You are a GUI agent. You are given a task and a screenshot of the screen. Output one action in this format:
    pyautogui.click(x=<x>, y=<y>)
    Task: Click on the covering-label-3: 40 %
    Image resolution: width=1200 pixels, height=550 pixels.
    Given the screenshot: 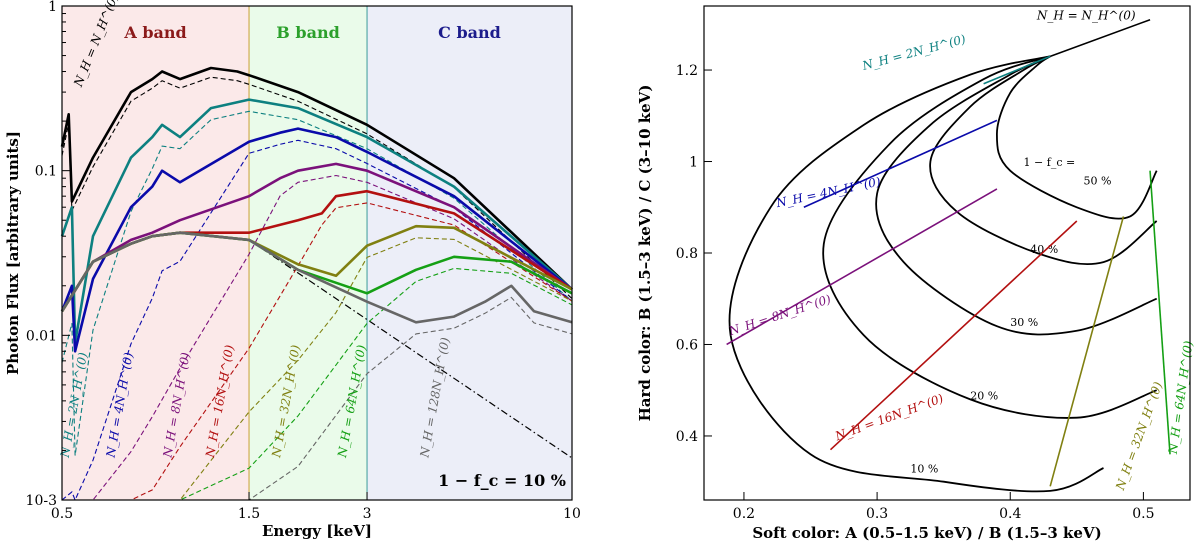 What is the action you would take?
    pyautogui.click(x=1044, y=249)
    